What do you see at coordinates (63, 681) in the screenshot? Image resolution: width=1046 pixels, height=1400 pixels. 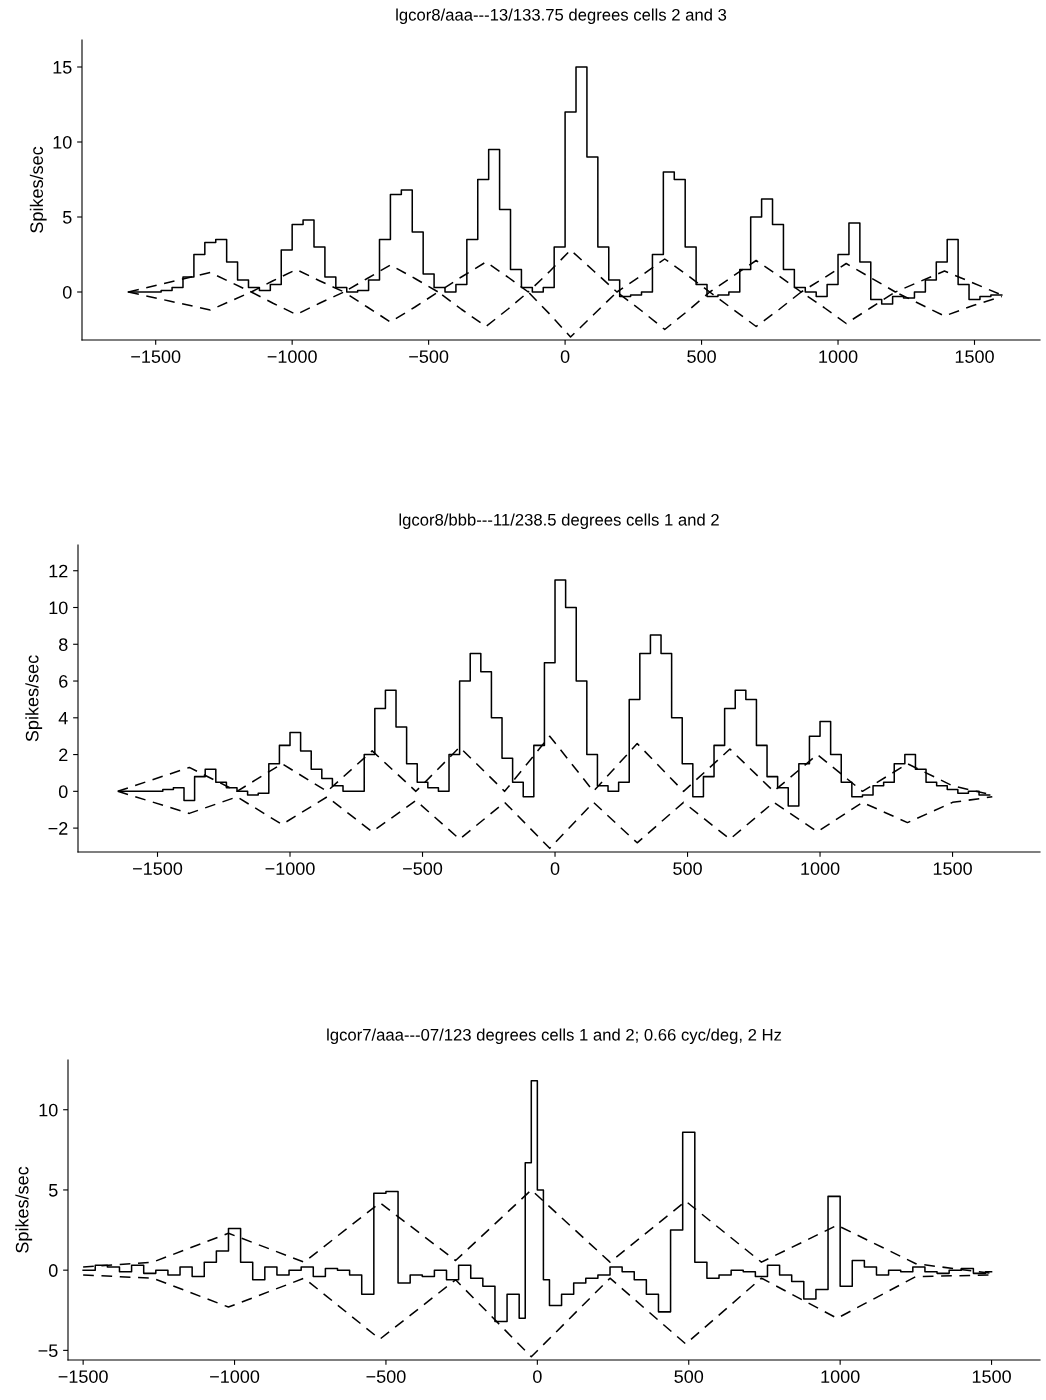 I see `y-tick-label: 6` at bounding box center [63, 681].